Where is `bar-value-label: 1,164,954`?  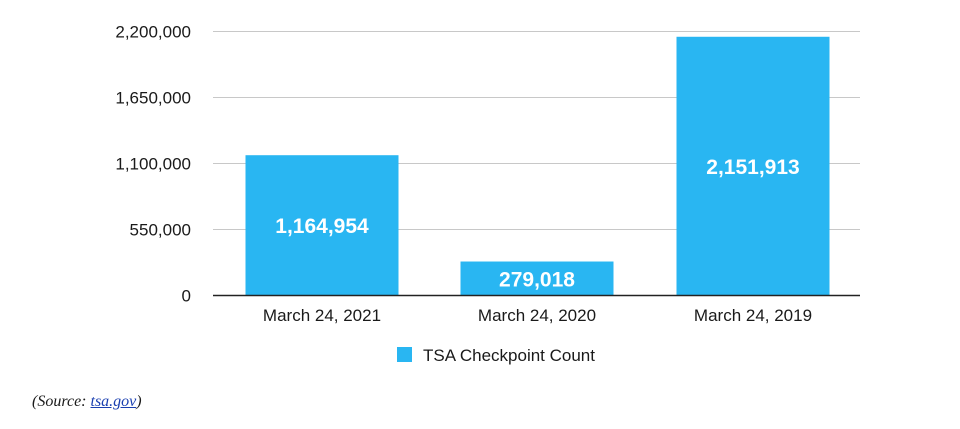
bar-value-label: 1,164,954 is located at coordinates (322, 226).